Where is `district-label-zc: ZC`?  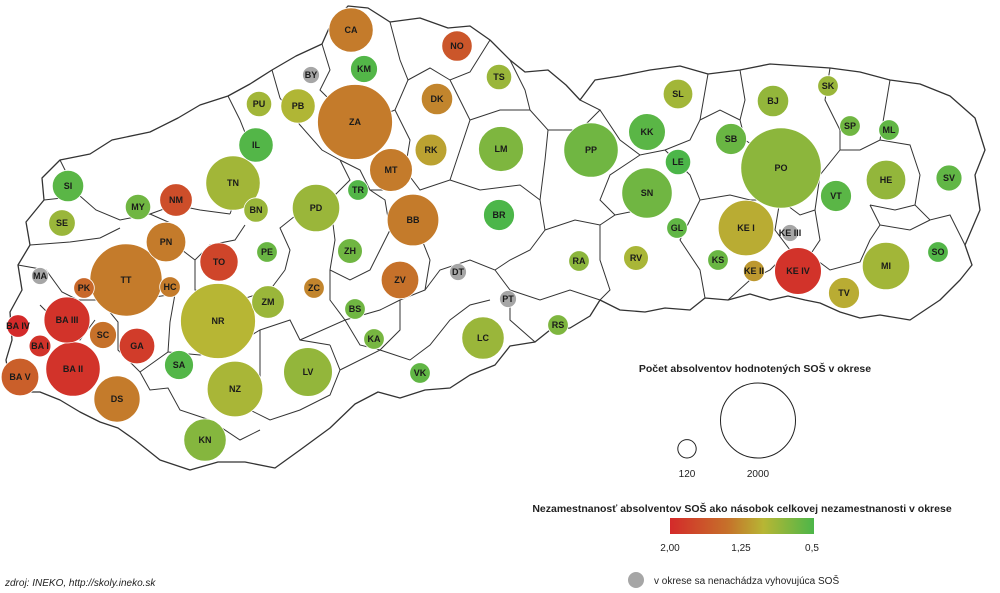
district-label-zc: ZC is located at coordinates (314, 288).